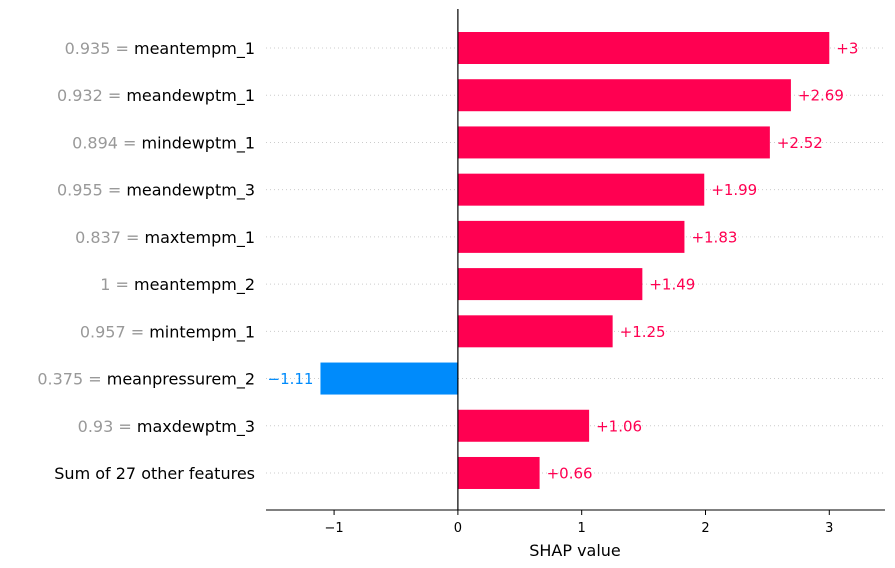 The image size is (895, 568). I want to click on feature-value: 0.957, so click(103, 331).